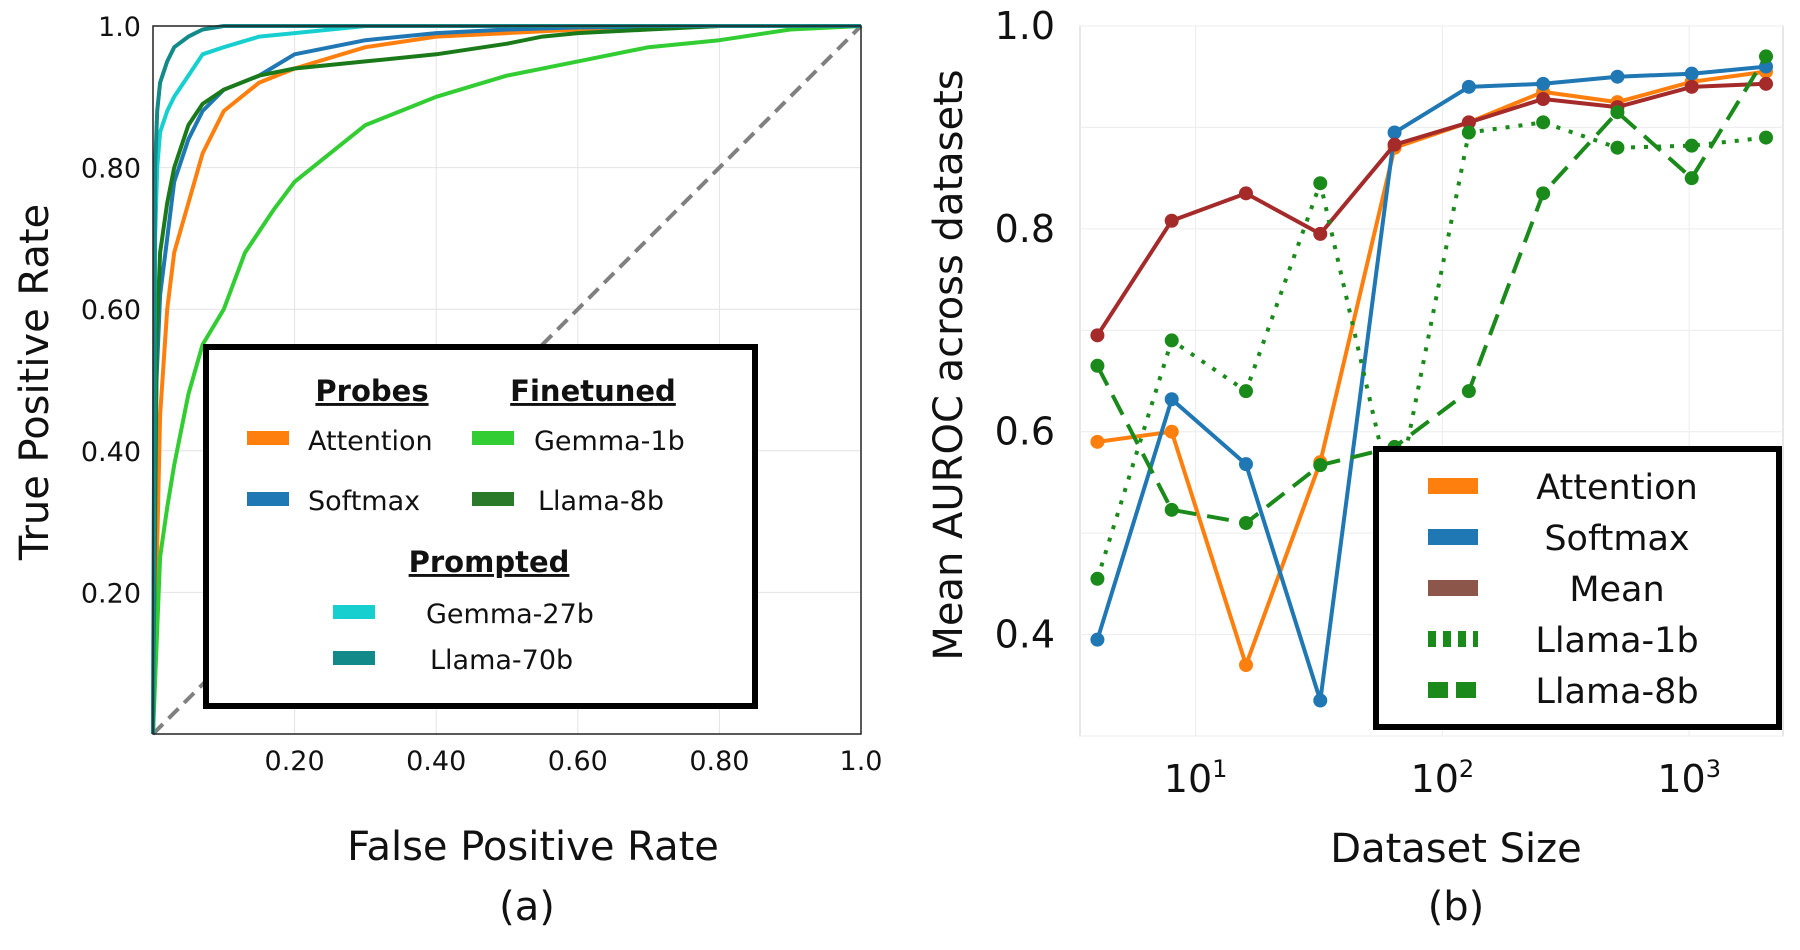 The height and width of the screenshot is (950, 1800). I want to click on legend-group-title-prompted: Prompted, so click(489, 562).